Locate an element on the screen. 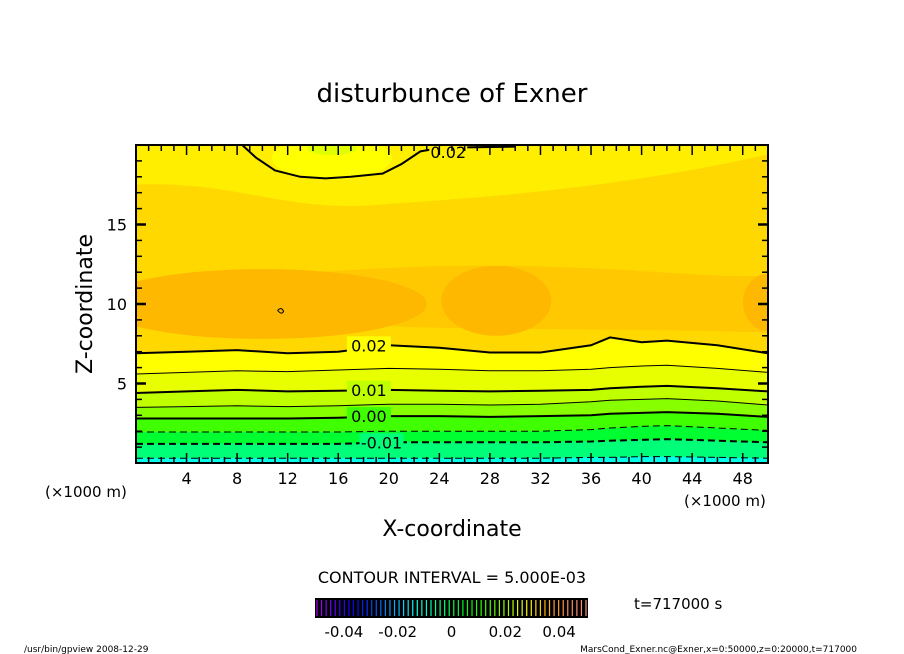 This screenshot has width=904, height=654. colorbar-tick-label: 0.04 is located at coordinates (558, 632).